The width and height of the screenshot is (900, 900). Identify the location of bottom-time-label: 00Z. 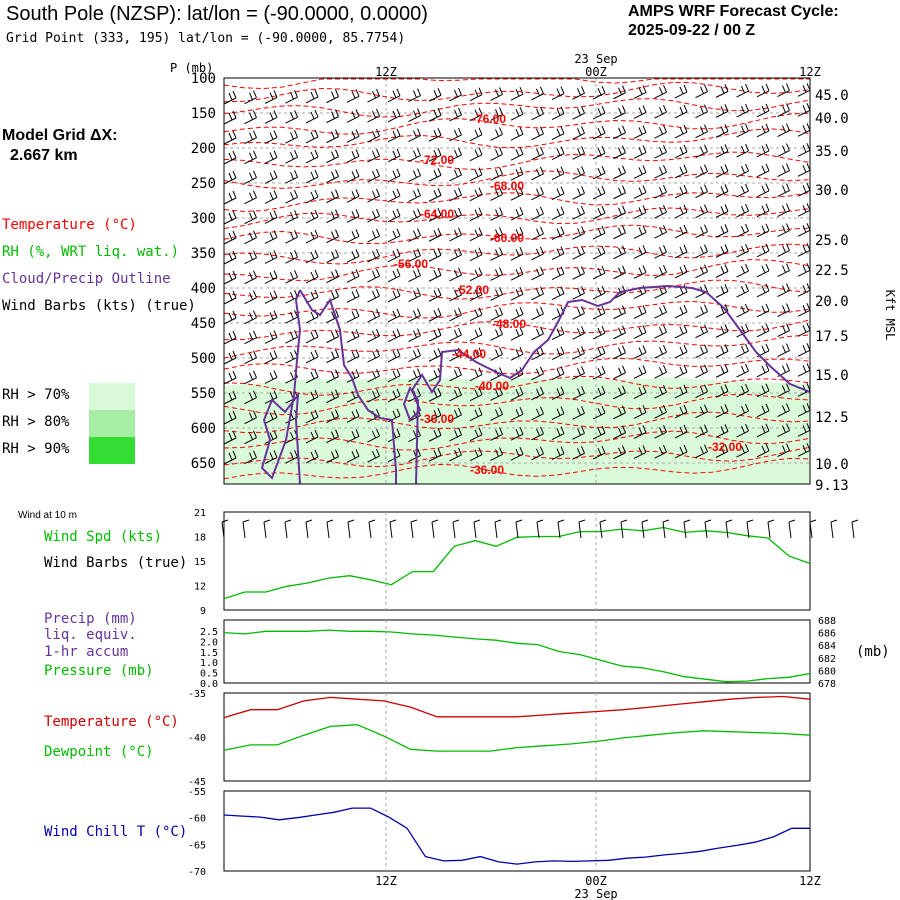
(596, 881).